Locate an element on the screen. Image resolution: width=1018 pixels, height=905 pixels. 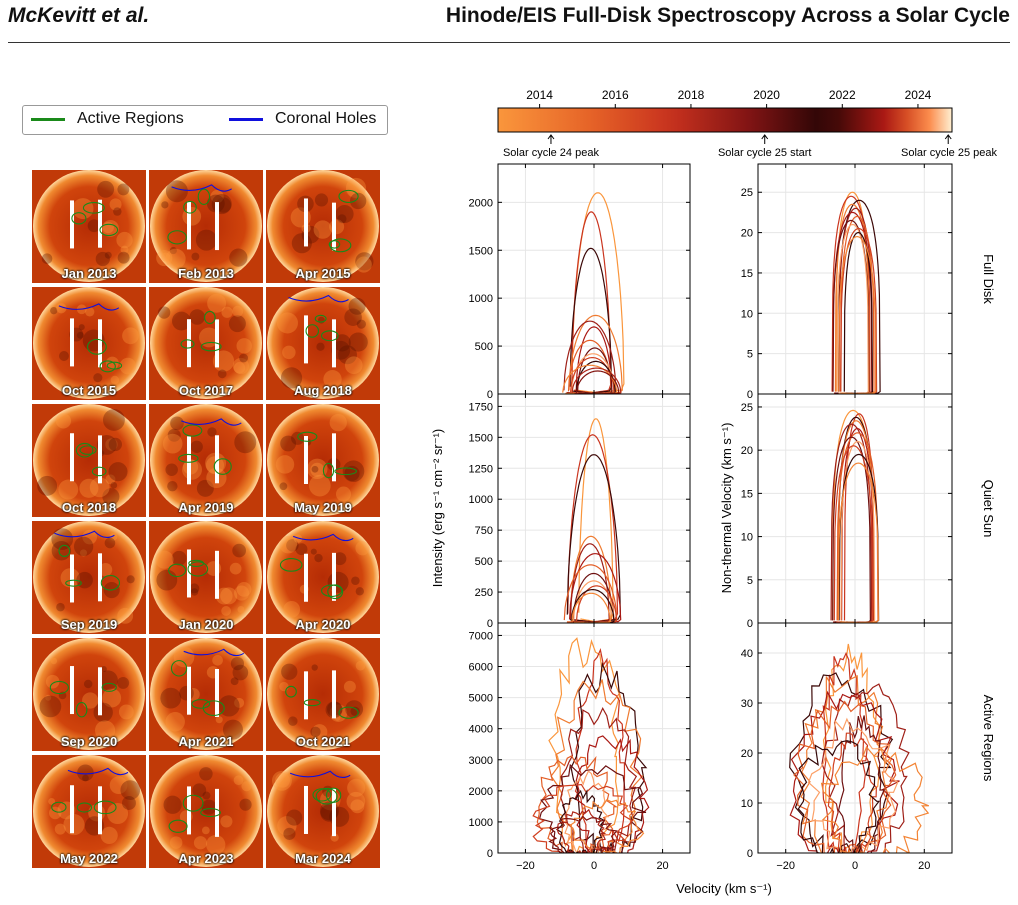
solar-disk-tile: May 2019 is located at coordinates (323, 460).